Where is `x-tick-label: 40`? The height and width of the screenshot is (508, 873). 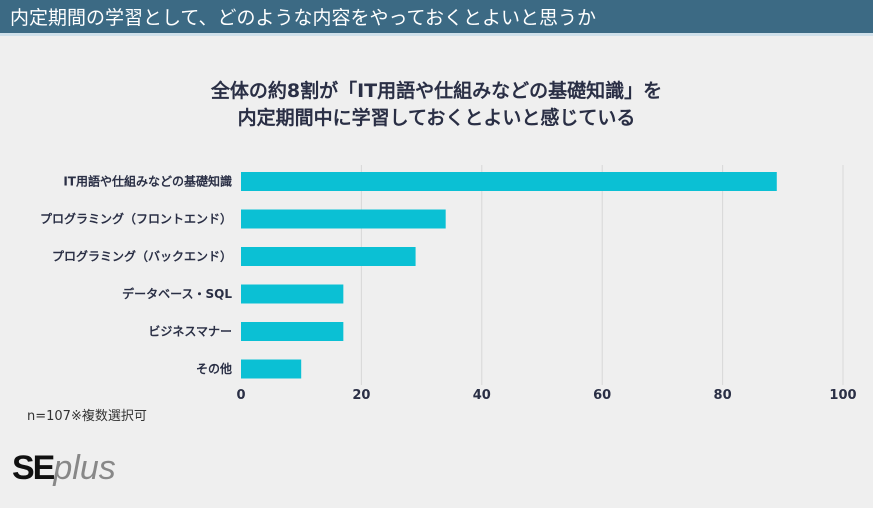
x-tick-label: 40 is located at coordinates (482, 395).